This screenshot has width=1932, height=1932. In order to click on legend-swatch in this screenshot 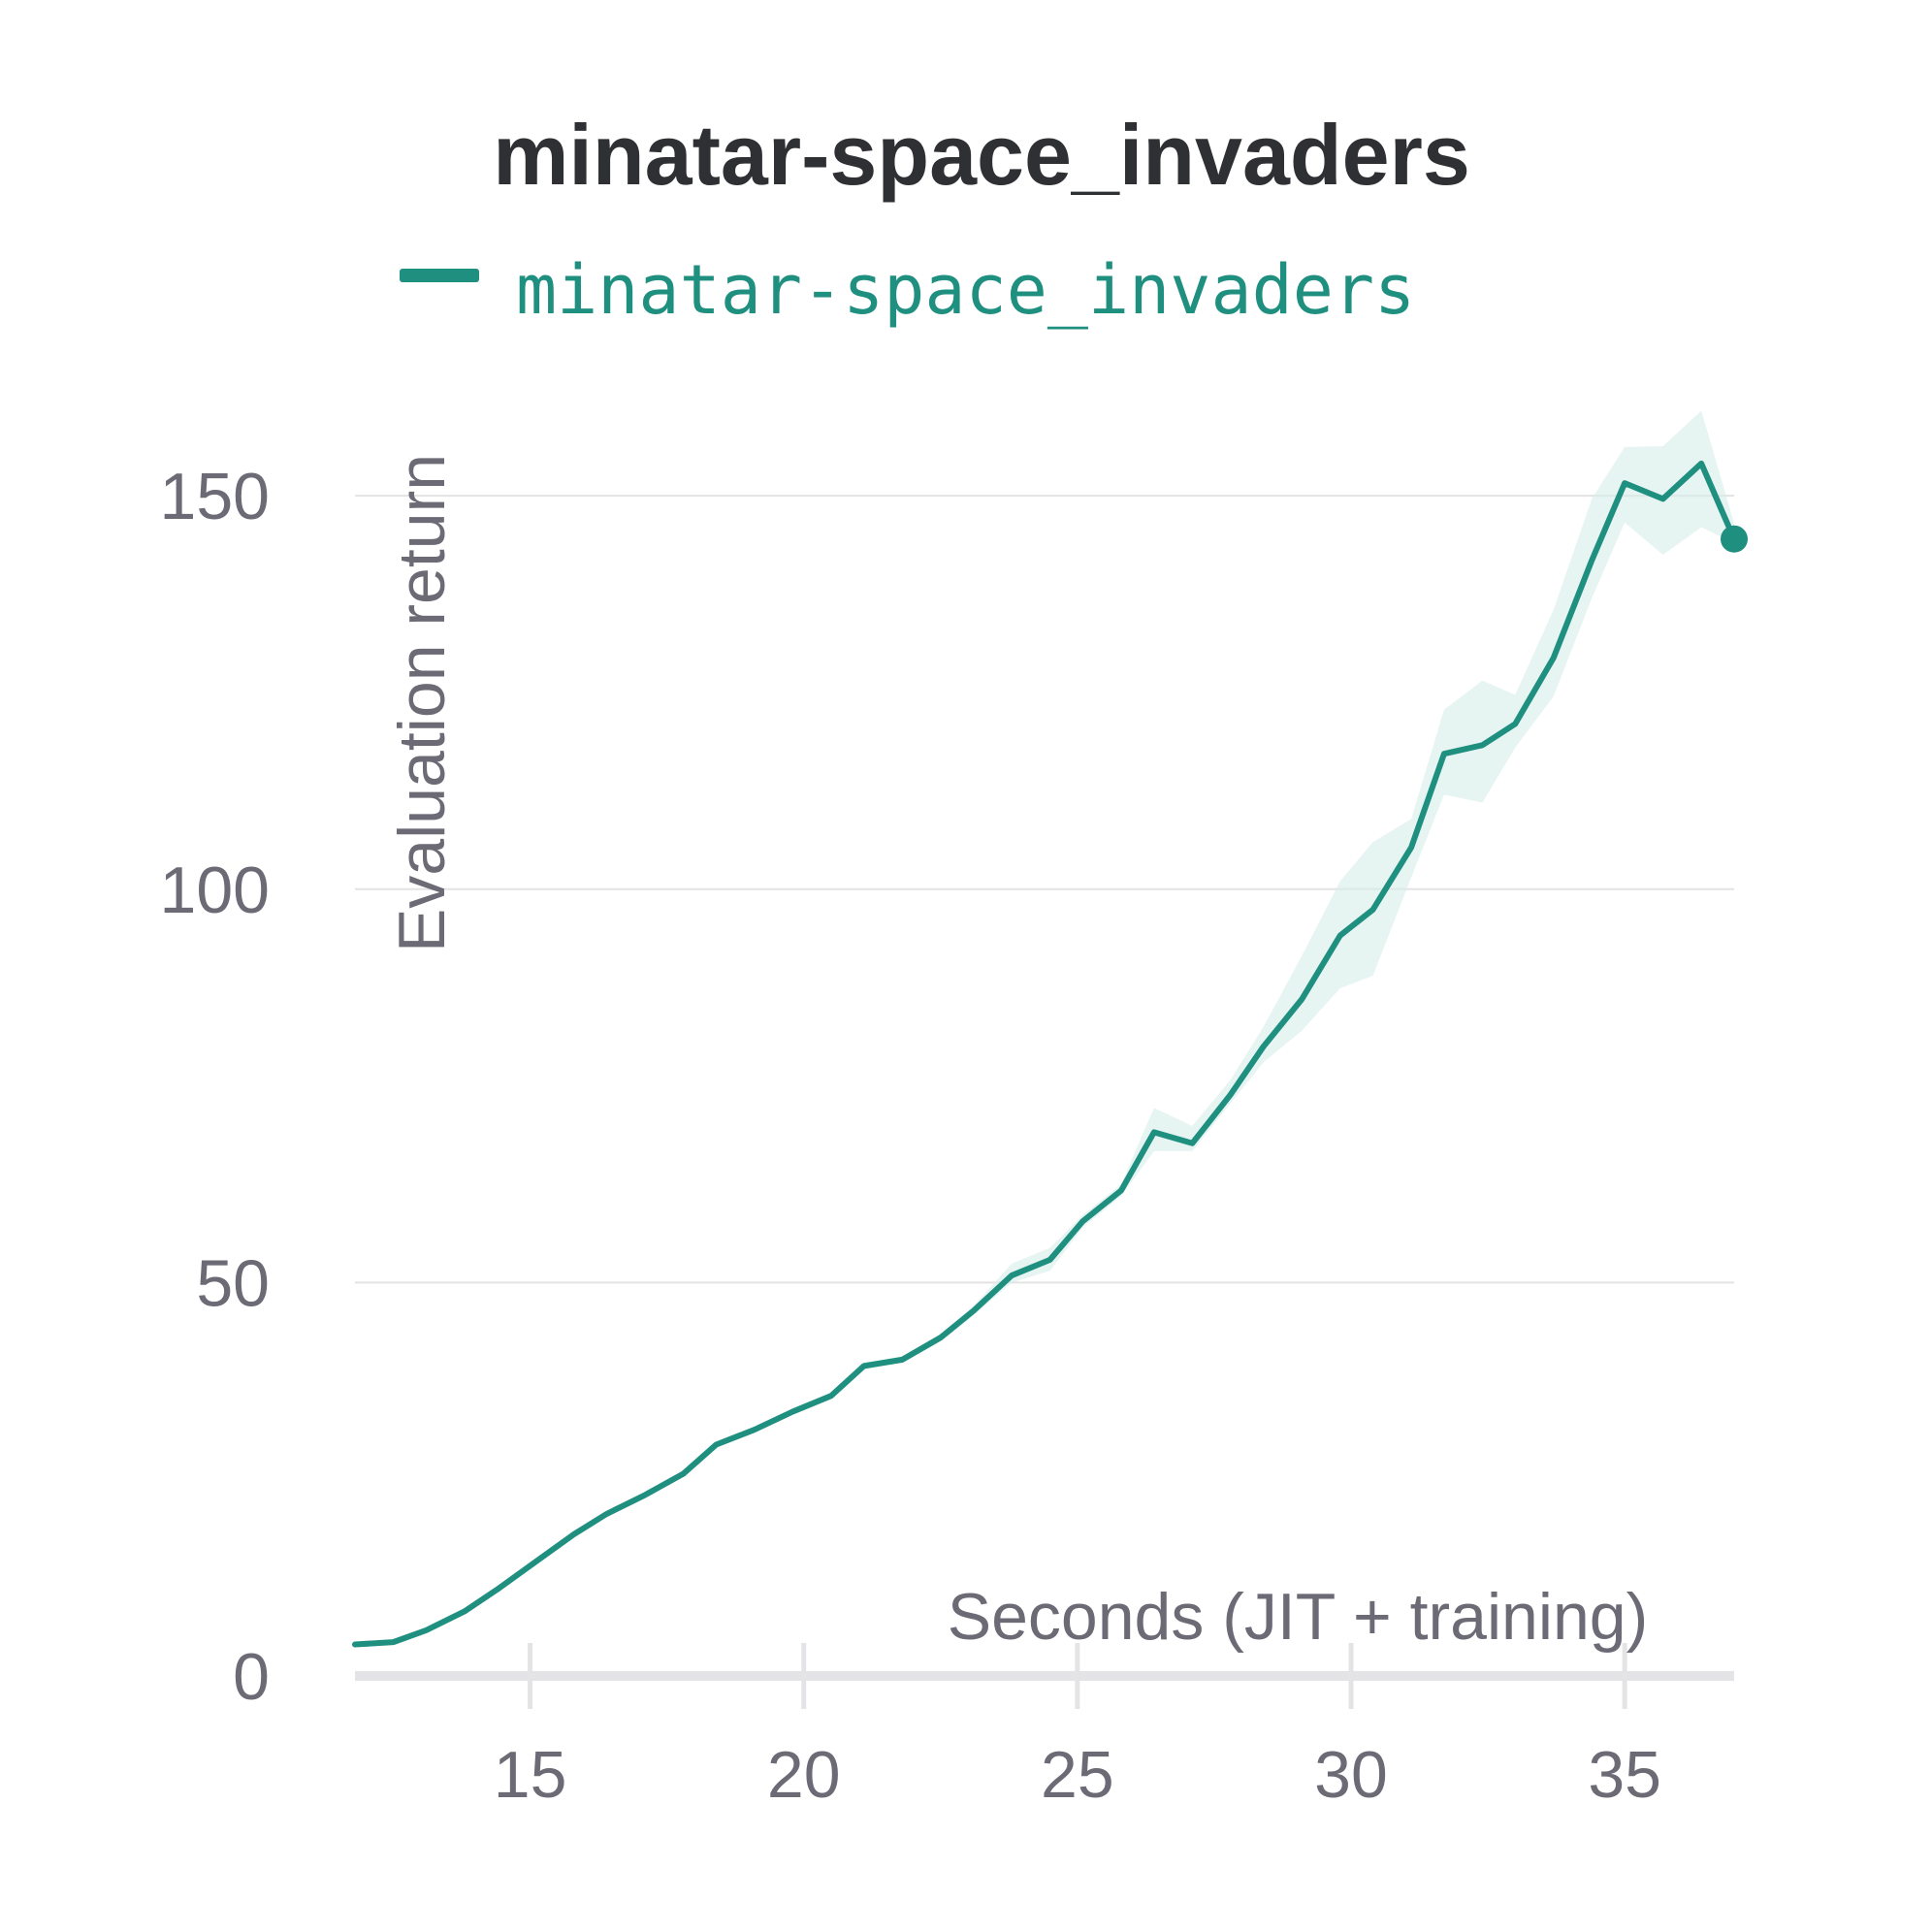, I will do `click(439, 275)`.